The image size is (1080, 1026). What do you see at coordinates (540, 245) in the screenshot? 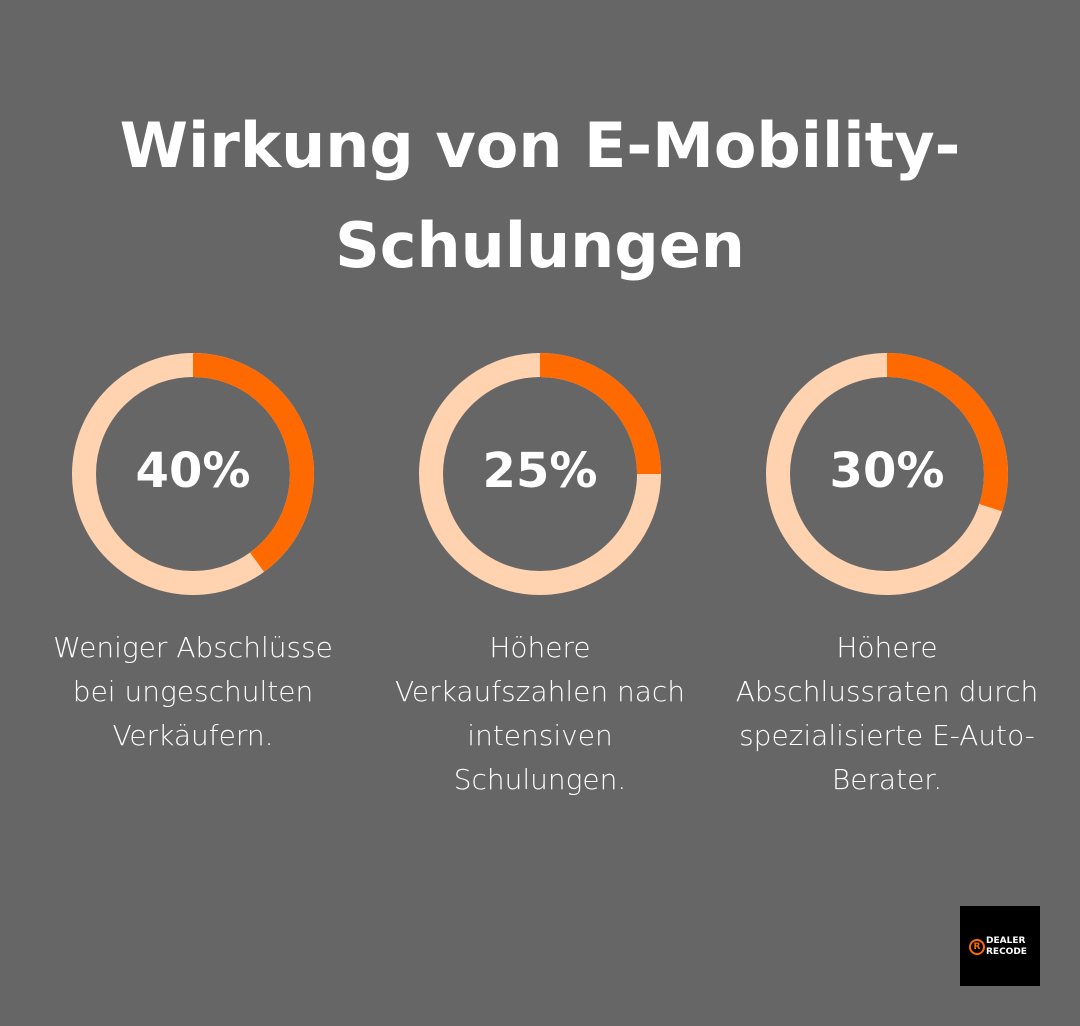
I see `title-line: Schulungen` at bounding box center [540, 245].